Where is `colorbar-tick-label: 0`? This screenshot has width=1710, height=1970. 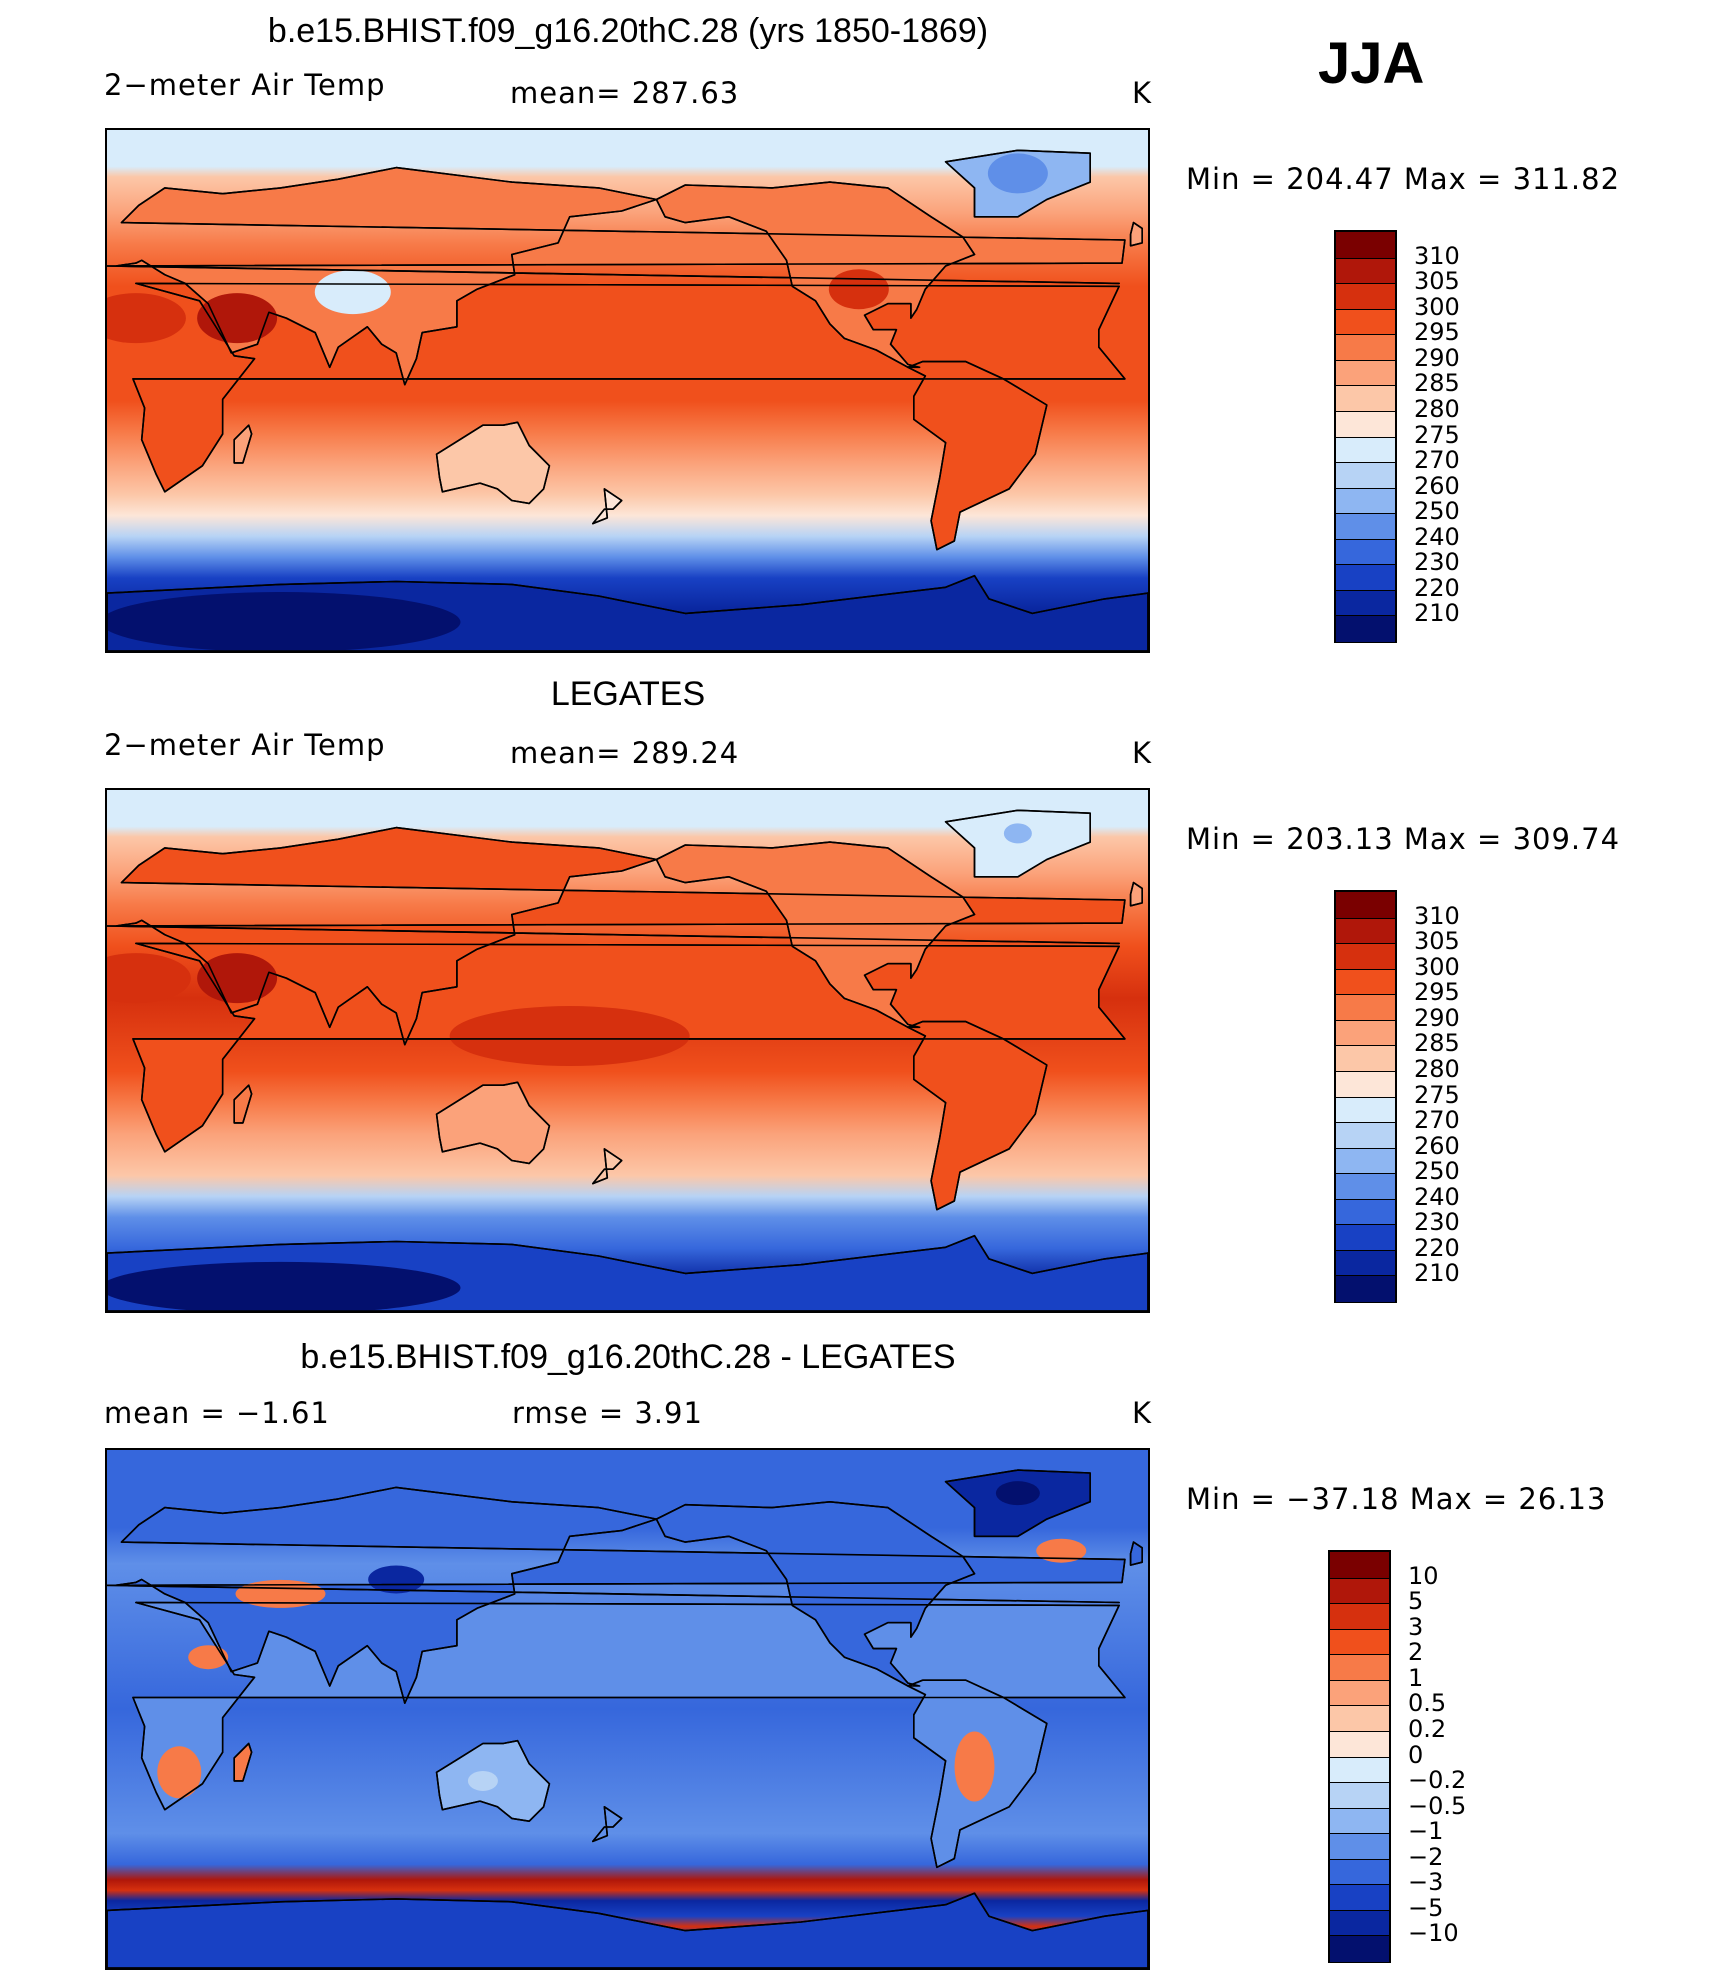
colorbar-tick-label: 0 is located at coordinates (1416, 1754).